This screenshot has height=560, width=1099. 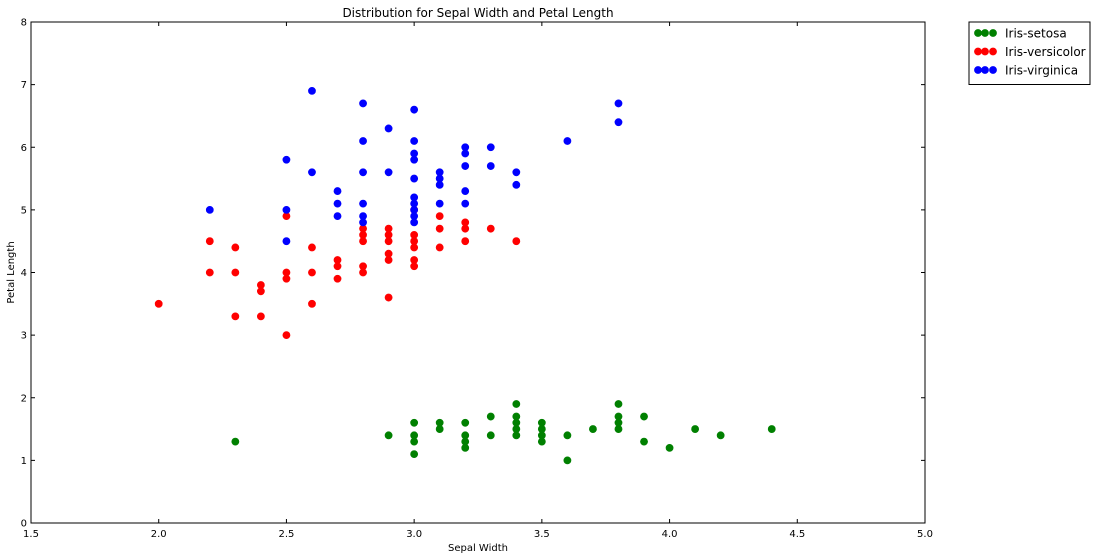 What do you see at coordinates (925, 534) in the screenshot?
I see `x-tick-label: 5.0` at bounding box center [925, 534].